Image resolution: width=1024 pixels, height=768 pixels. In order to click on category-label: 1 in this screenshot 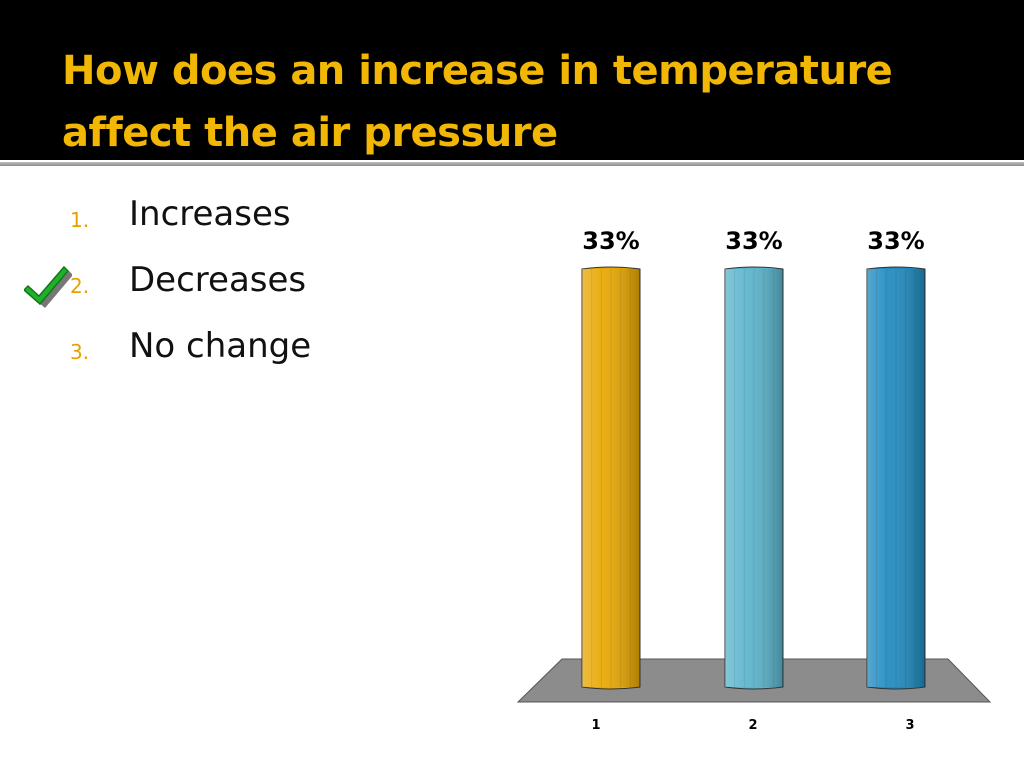, I will do `click(595, 725)`.